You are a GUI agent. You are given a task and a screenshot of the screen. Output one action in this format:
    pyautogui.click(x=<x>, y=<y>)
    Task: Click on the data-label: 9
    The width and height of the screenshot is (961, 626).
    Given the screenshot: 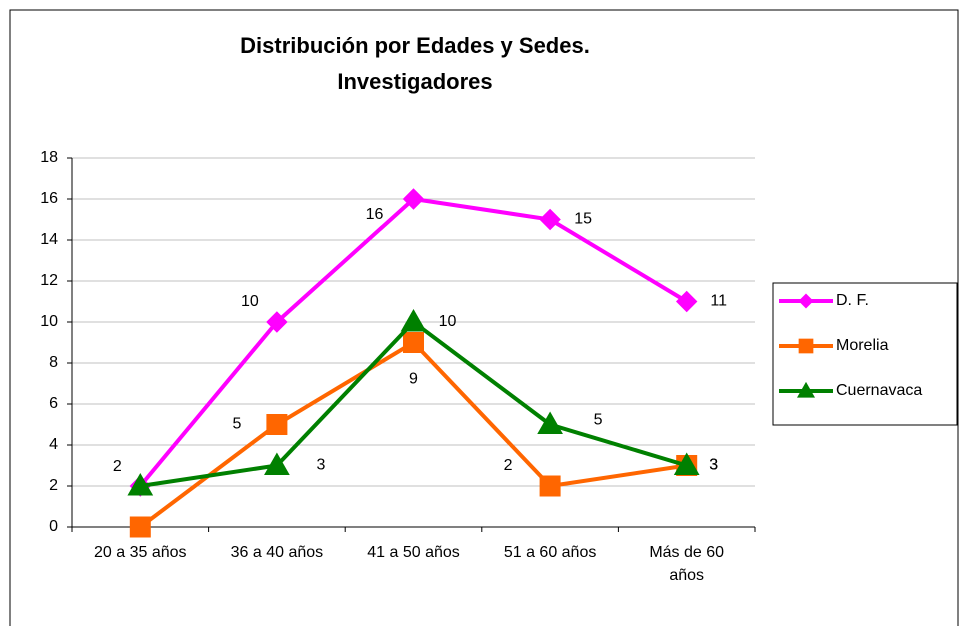 What is the action you would take?
    pyautogui.click(x=413, y=379)
    